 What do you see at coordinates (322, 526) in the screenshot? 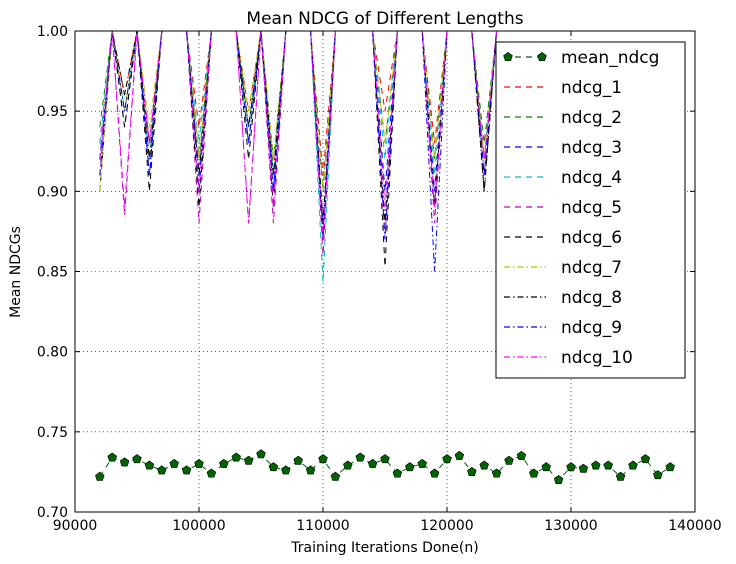
I see `x-tick-label: 110000` at bounding box center [322, 526].